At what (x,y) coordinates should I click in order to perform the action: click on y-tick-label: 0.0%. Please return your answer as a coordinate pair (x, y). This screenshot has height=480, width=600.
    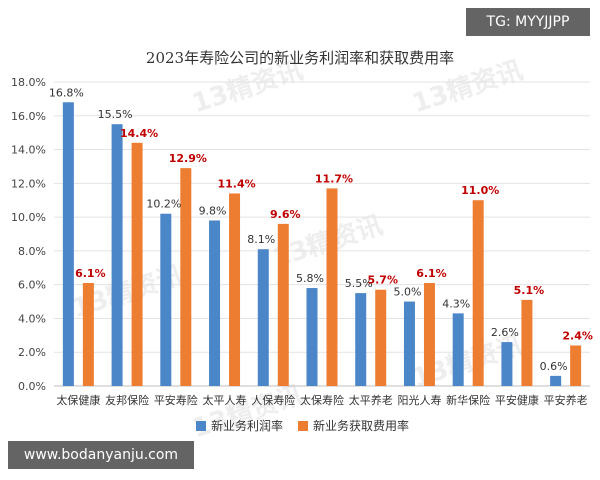
    Looking at the image, I should click on (32, 386).